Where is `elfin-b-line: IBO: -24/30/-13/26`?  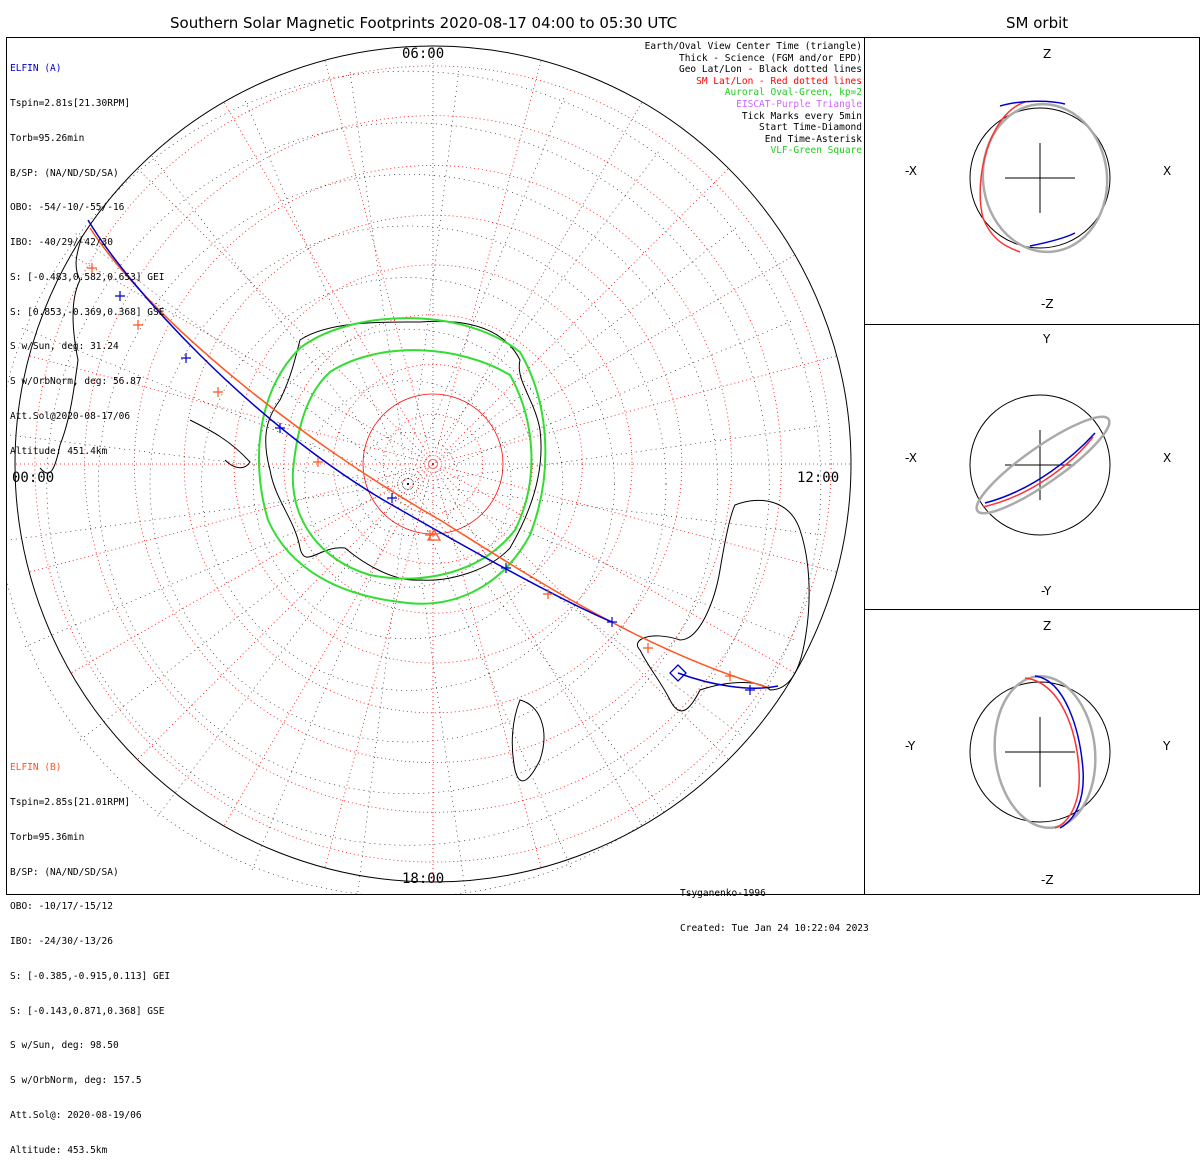
elfin-b-line: IBO: -24/30/-13/26 is located at coordinates (61, 942).